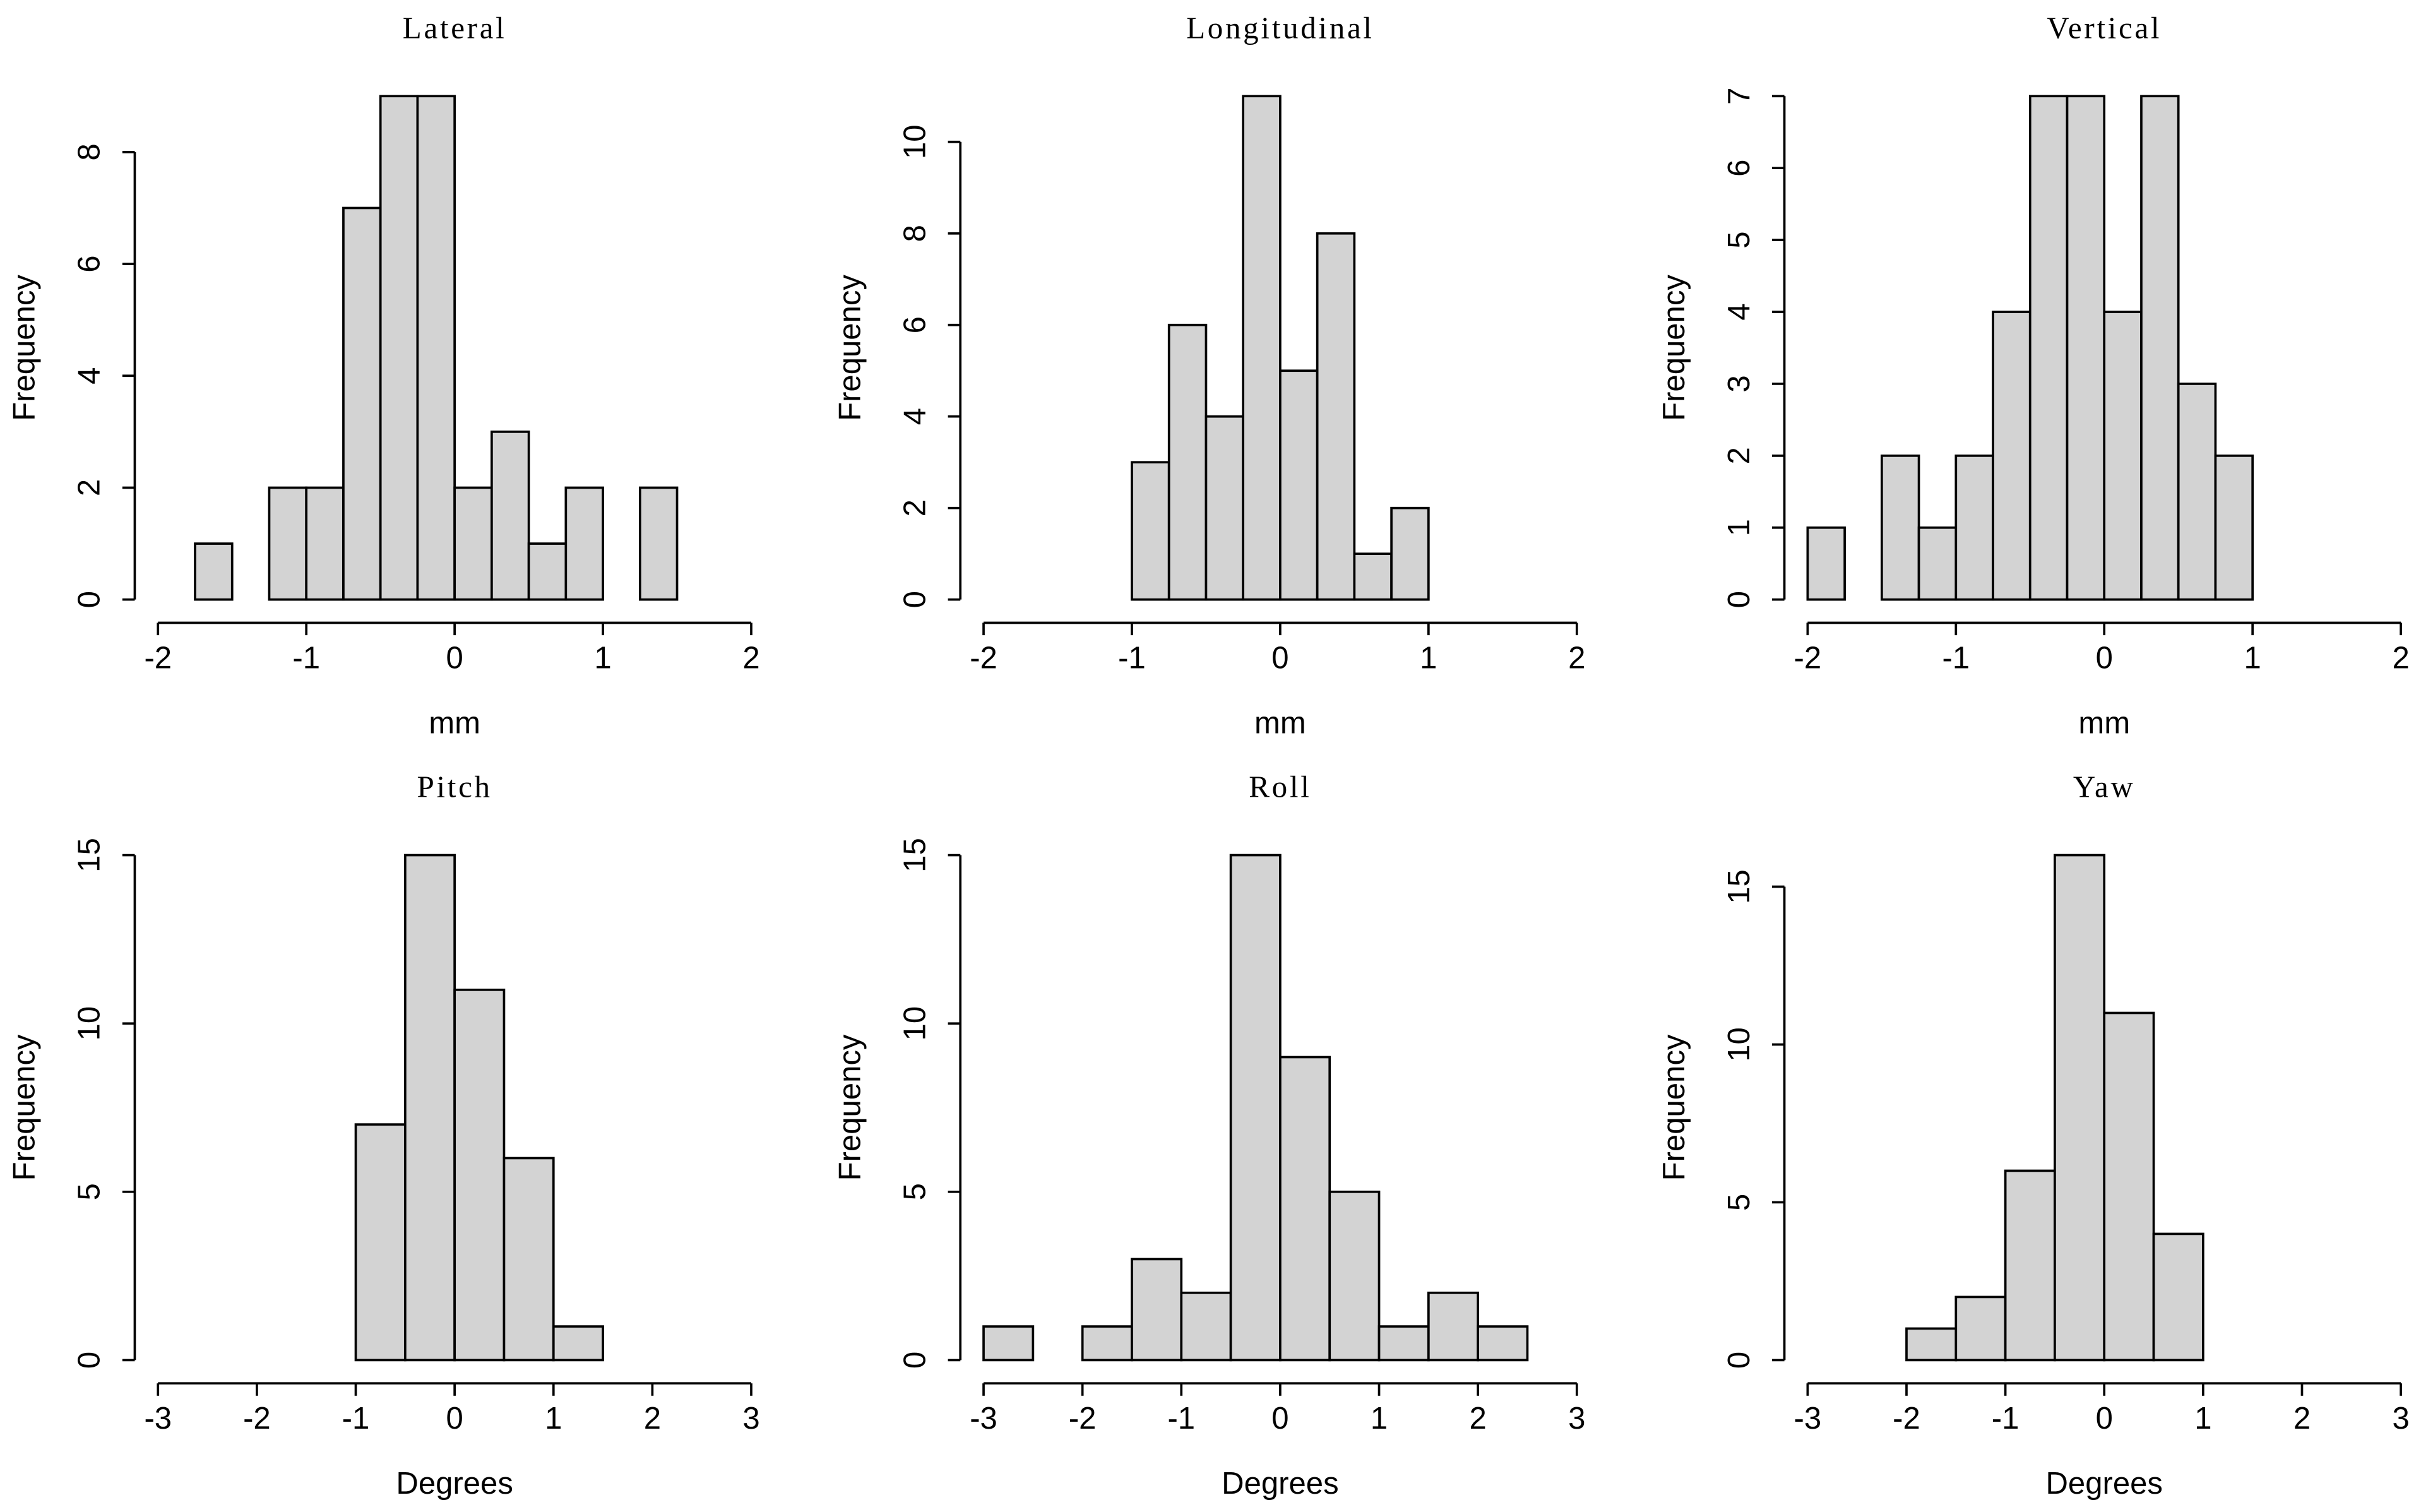 The height and width of the screenshot is (1512, 2421). What do you see at coordinates (1280, 787) in the screenshot?
I see `chart-title: Roll` at bounding box center [1280, 787].